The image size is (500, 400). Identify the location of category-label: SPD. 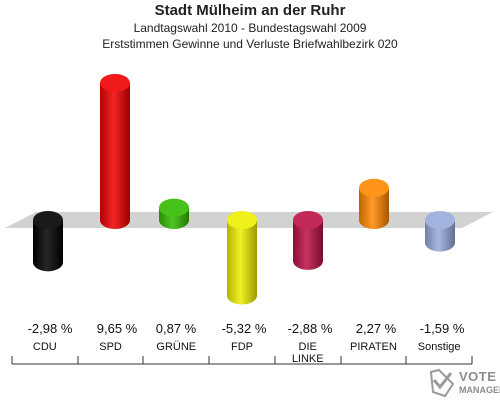
(110, 347).